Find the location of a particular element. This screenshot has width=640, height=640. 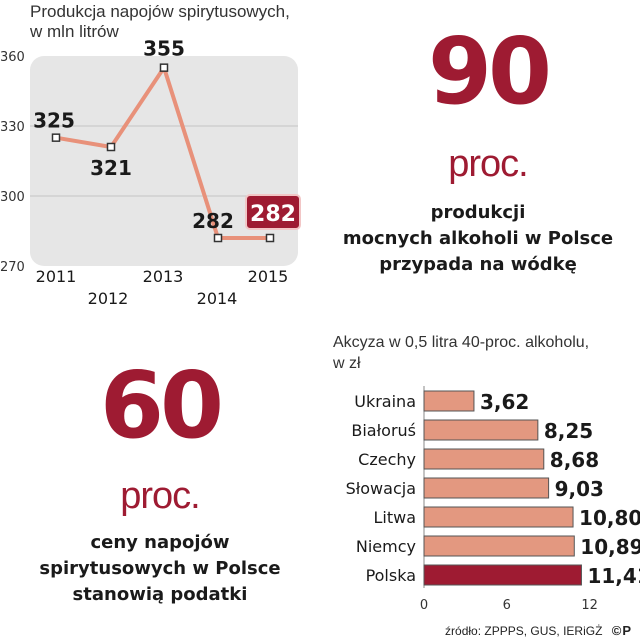

stat-90-number: 90 is located at coordinates (489, 71).